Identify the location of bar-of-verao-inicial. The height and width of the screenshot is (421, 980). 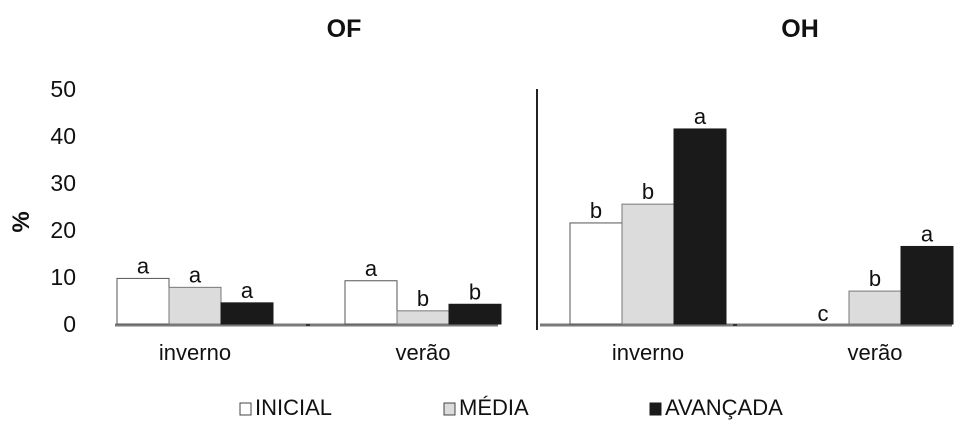
(371, 302).